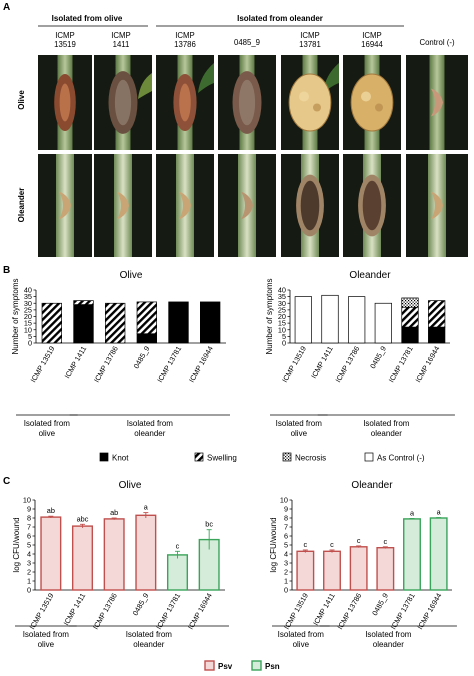 This screenshot has height=676, width=474. Describe the element at coordinates (6, 481) in the screenshot. I see `panel-letter-c: C` at that location.